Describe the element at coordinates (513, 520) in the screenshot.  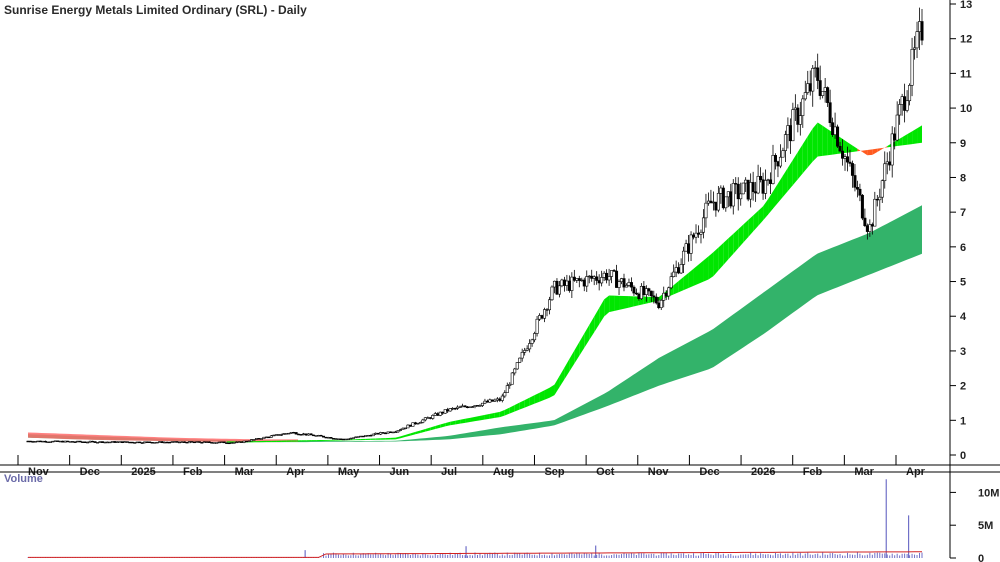
I see `volume-panel: 0 5M 10M` at that location.